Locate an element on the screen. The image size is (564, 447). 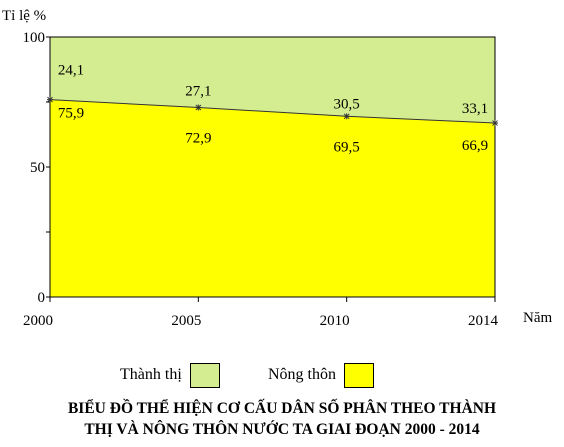
legend-label-nong-thon: Nông thôn is located at coordinates (302, 374).